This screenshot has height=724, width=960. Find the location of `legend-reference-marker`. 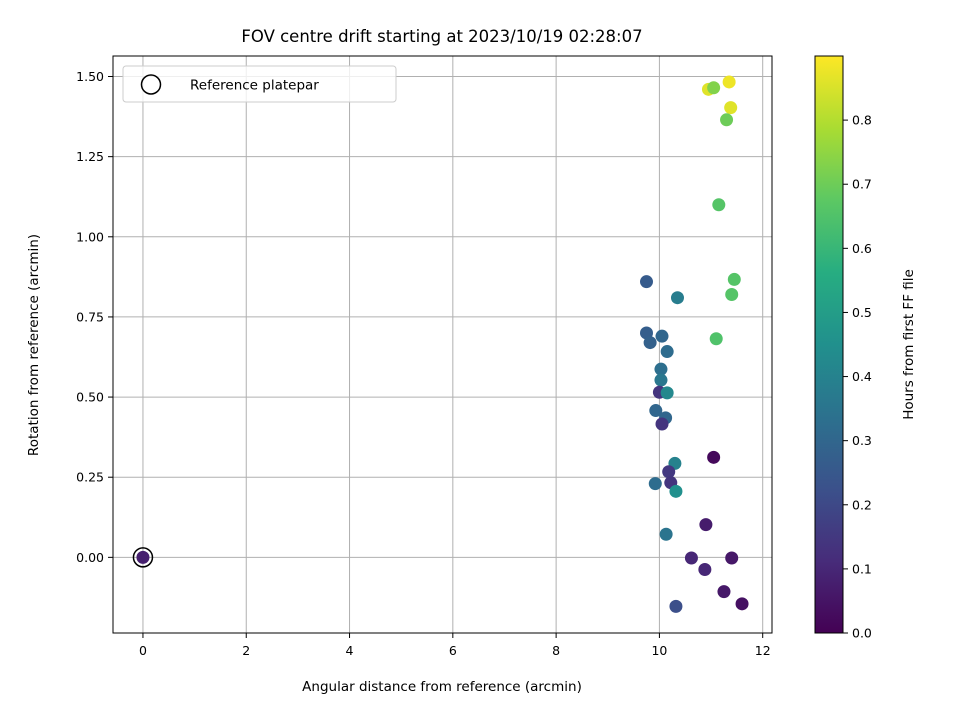

legend-reference-marker is located at coordinates (151, 84).